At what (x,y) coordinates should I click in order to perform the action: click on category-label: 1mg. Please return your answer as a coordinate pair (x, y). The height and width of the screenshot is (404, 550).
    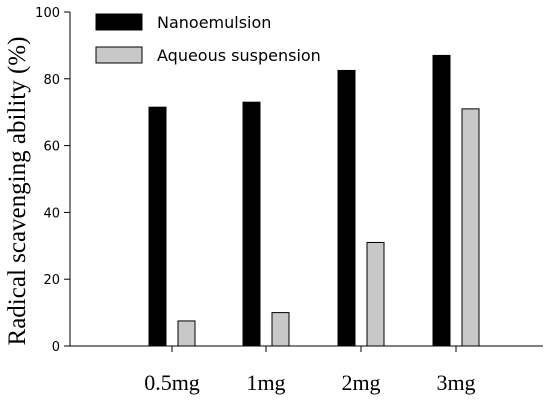
    Looking at the image, I should click on (265, 382).